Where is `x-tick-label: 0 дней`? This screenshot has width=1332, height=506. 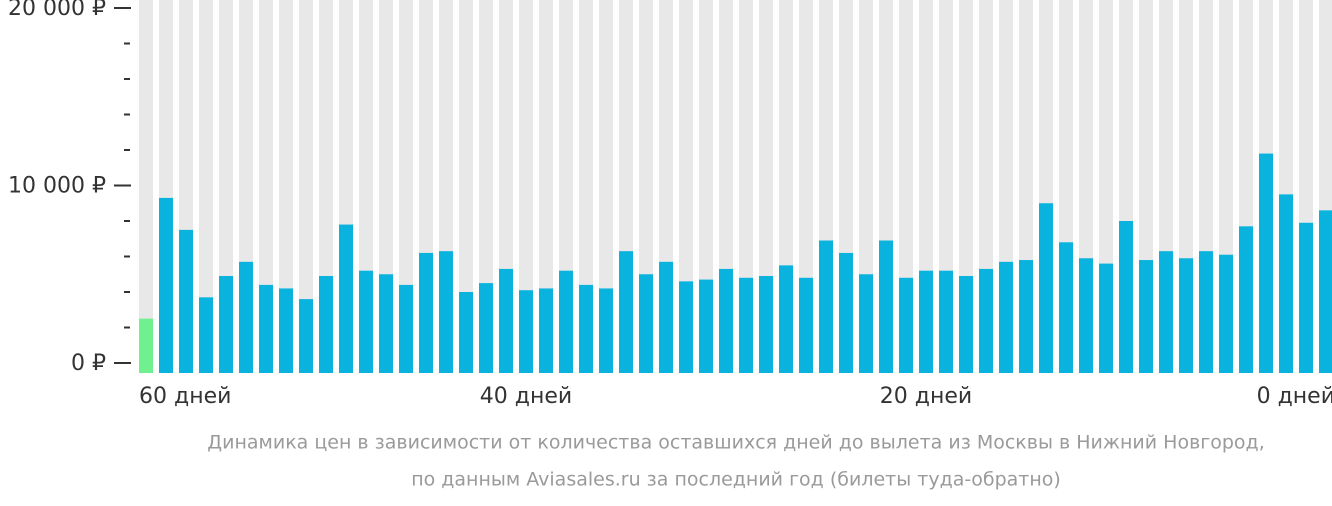 x-tick-label: 0 дней is located at coordinates (1294, 396).